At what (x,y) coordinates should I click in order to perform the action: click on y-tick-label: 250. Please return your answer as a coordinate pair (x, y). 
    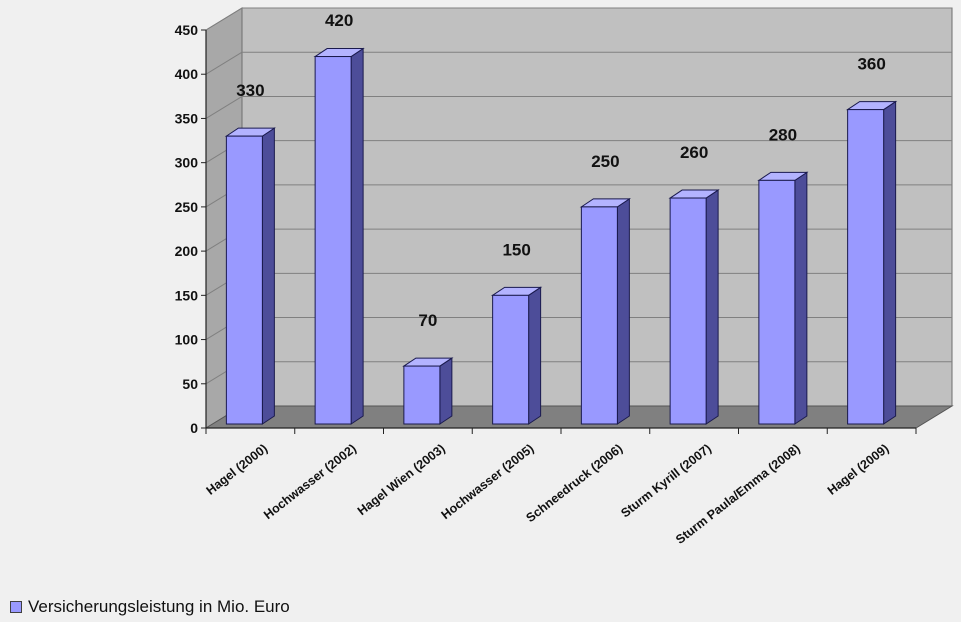
    Looking at the image, I should click on (187, 207).